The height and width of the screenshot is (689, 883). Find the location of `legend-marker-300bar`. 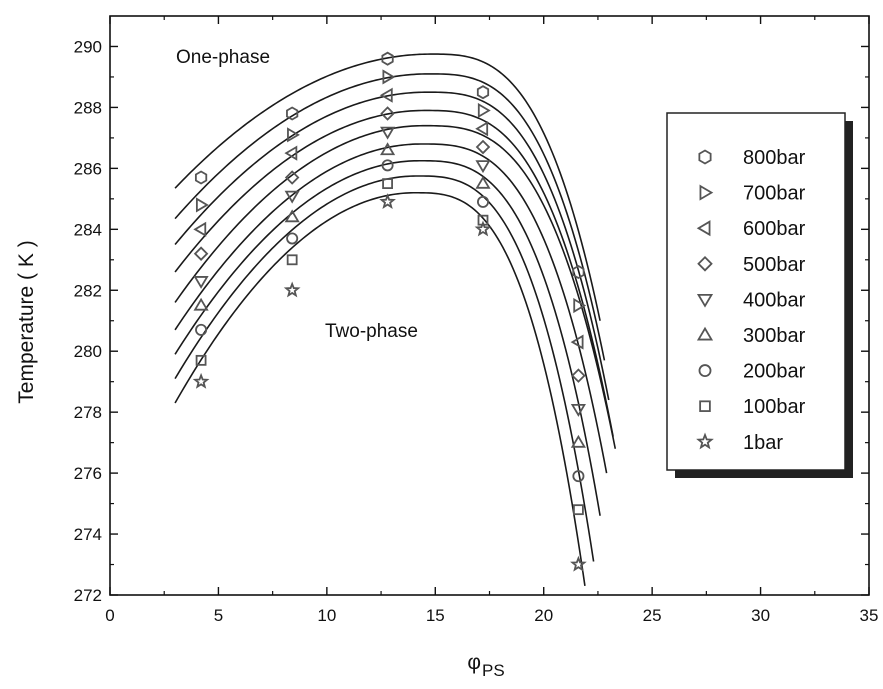

legend-marker-300bar is located at coordinates (705, 333).